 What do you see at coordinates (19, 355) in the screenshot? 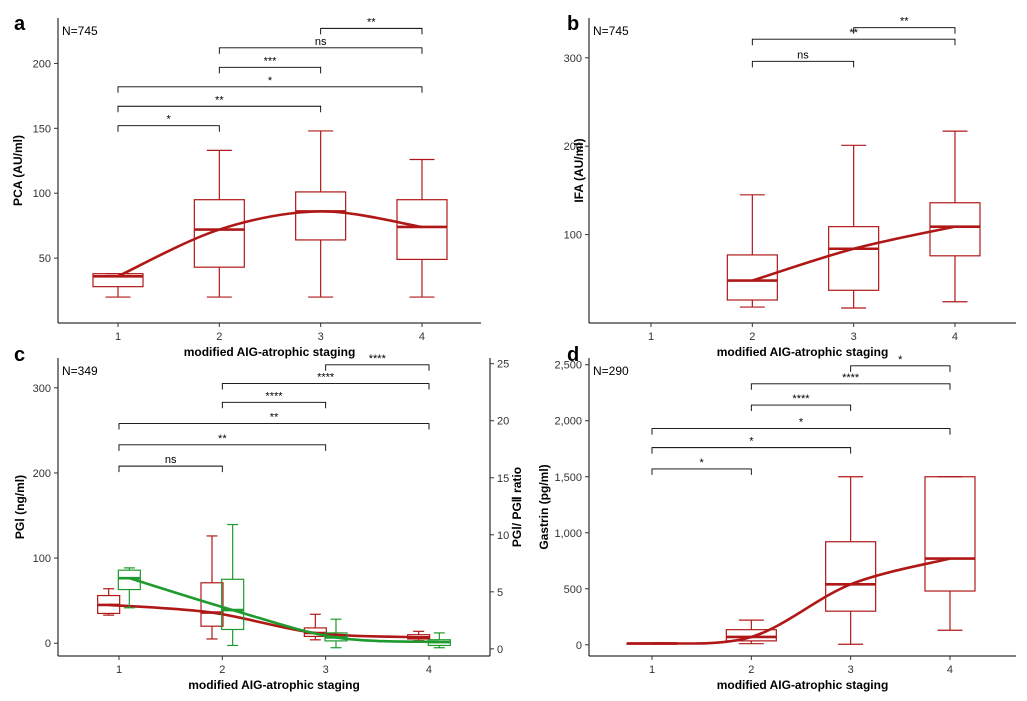
I see `panel-label: c` at bounding box center [19, 355].